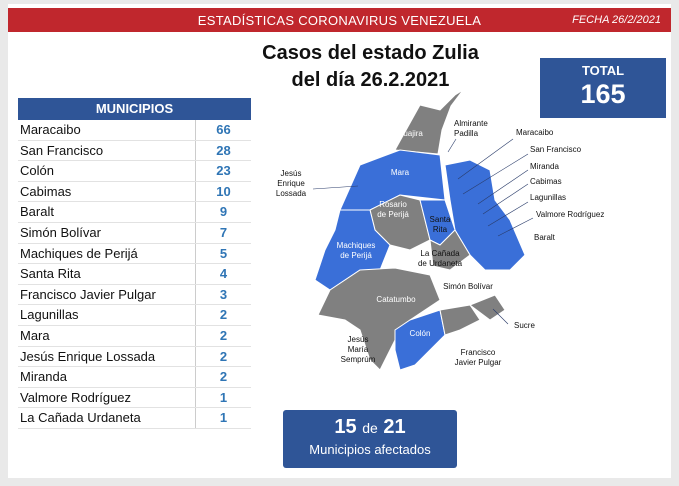 The height and width of the screenshot is (486, 679). Describe the element at coordinates (134, 109) in the screenshot. I see `table-header: MUNICIPIOS` at that location.